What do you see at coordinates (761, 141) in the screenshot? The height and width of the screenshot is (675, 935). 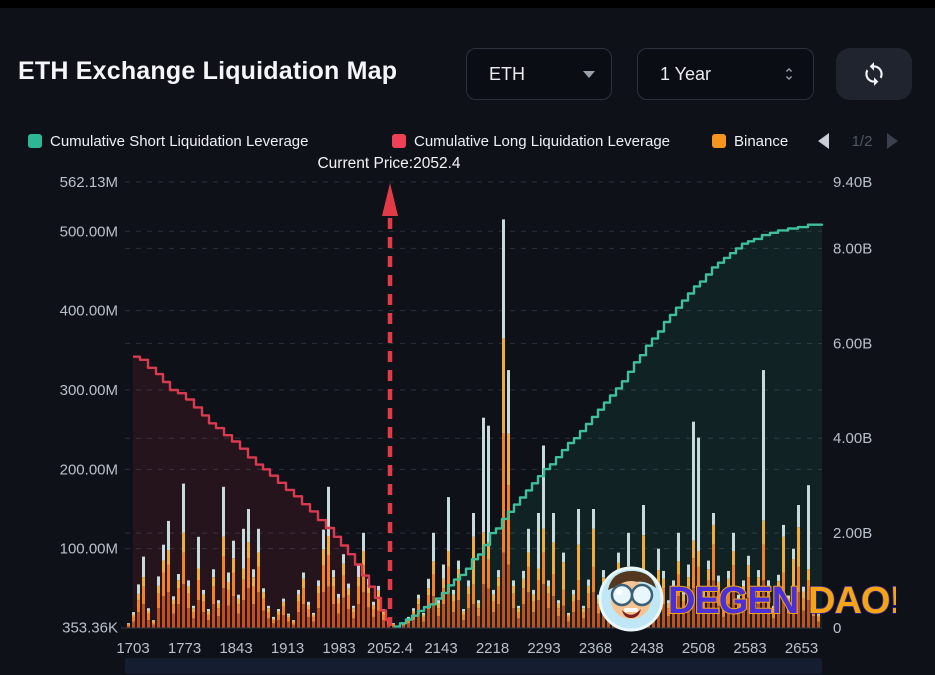 I see `legend-item-binance: Binance` at bounding box center [761, 141].